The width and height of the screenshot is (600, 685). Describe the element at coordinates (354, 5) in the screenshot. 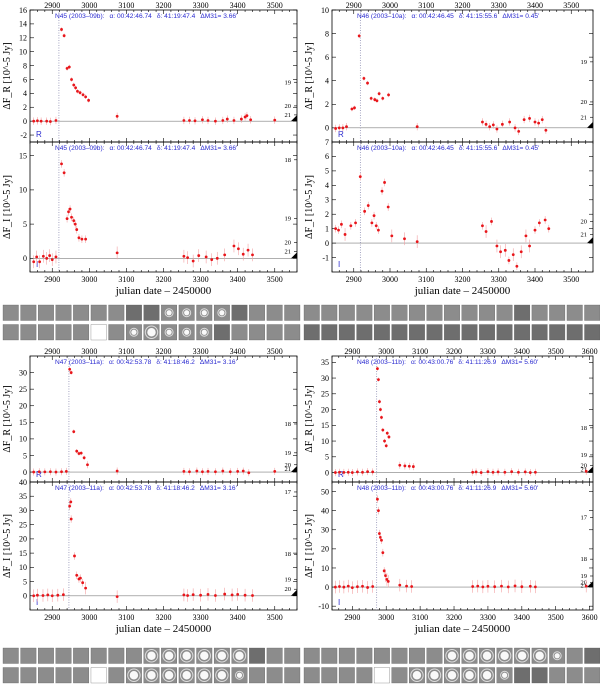

I see `x-tick-label-top: 2900` at that location.